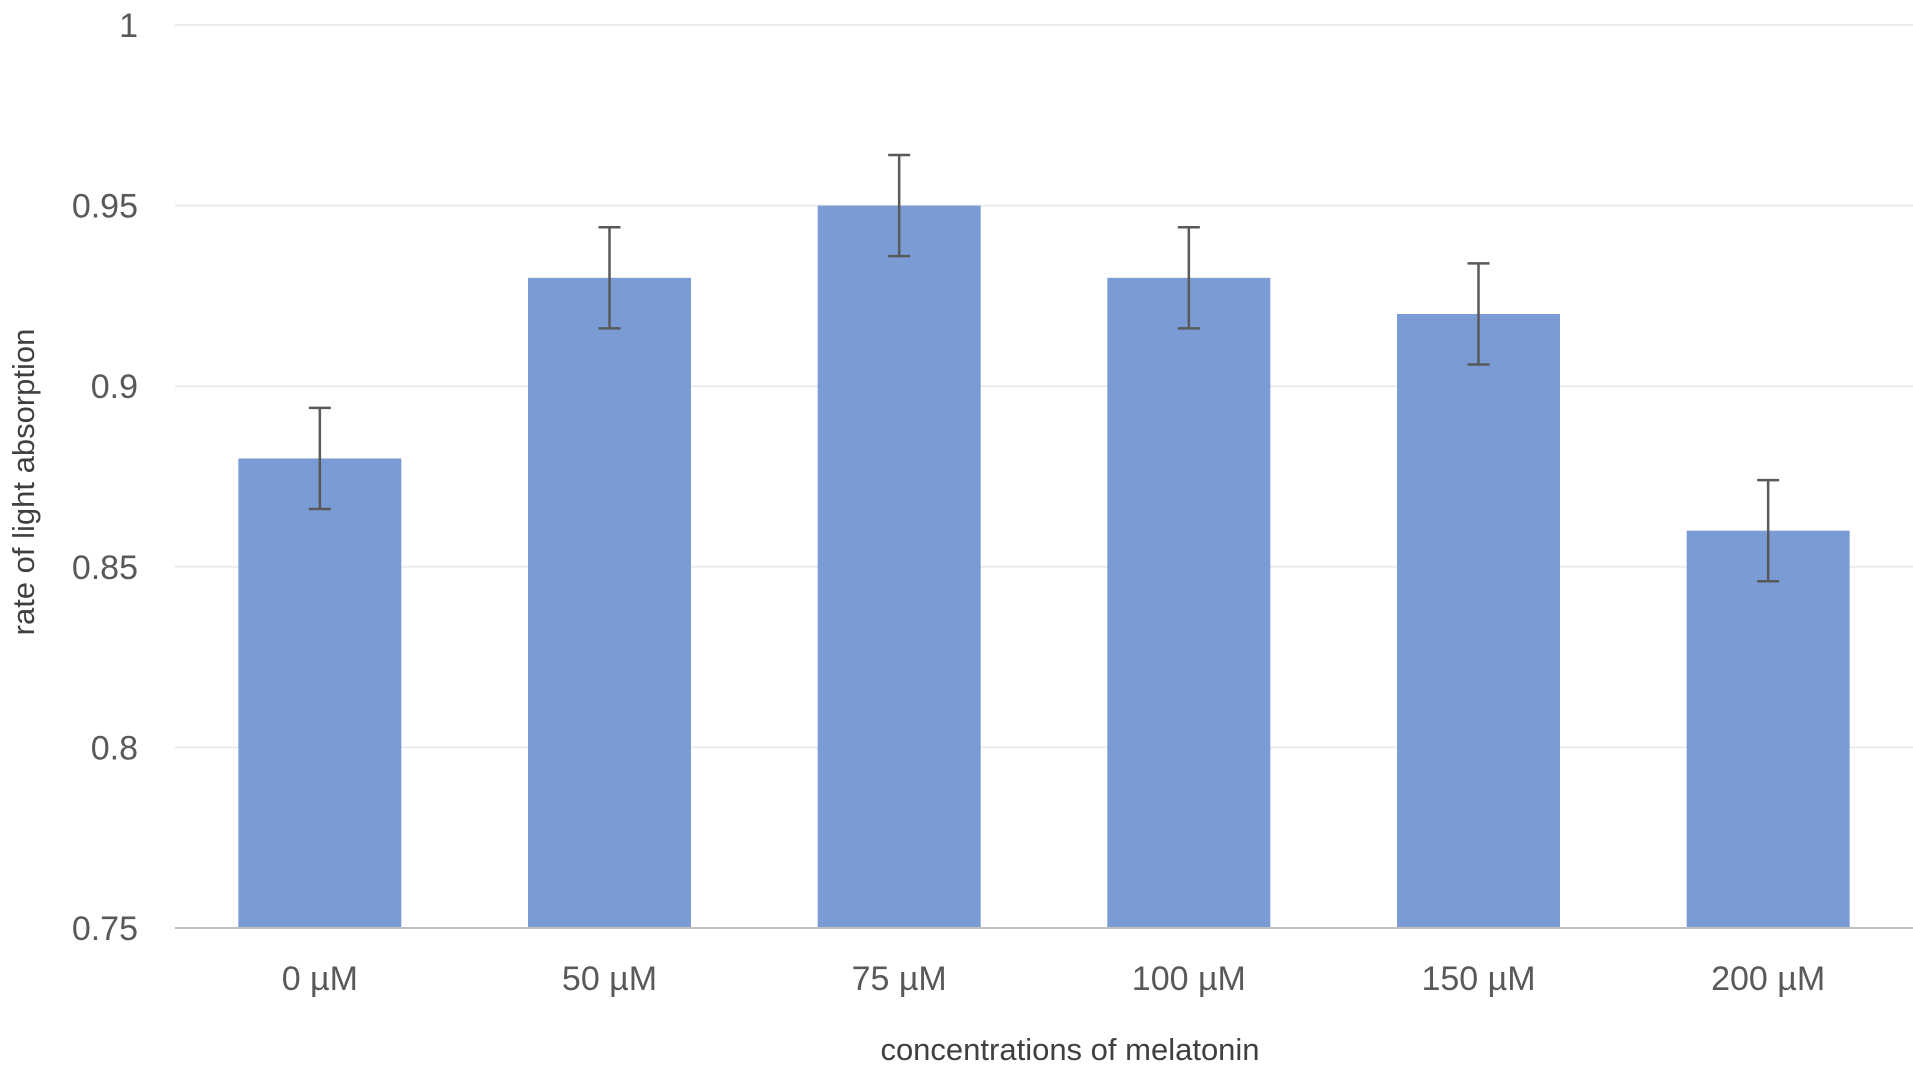 This screenshot has width=1913, height=1081. What do you see at coordinates (105, 568) in the screenshot?
I see `y-tick-label: 0.85` at bounding box center [105, 568].